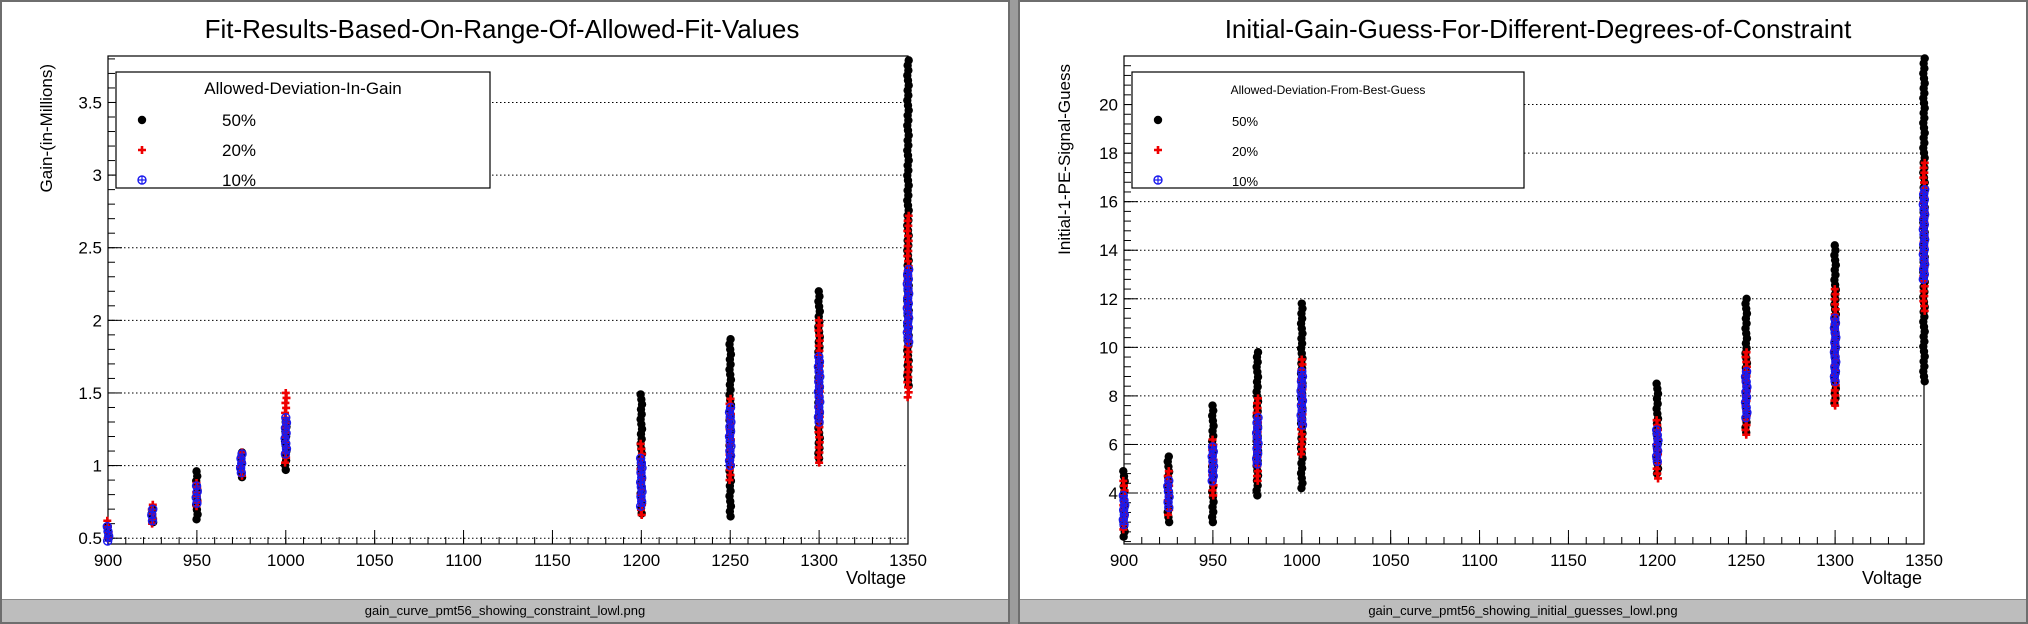  Describe the element at coordinates (1245, 151) in the screenshot. I see `right-legend-label-1: 20%` at that location.